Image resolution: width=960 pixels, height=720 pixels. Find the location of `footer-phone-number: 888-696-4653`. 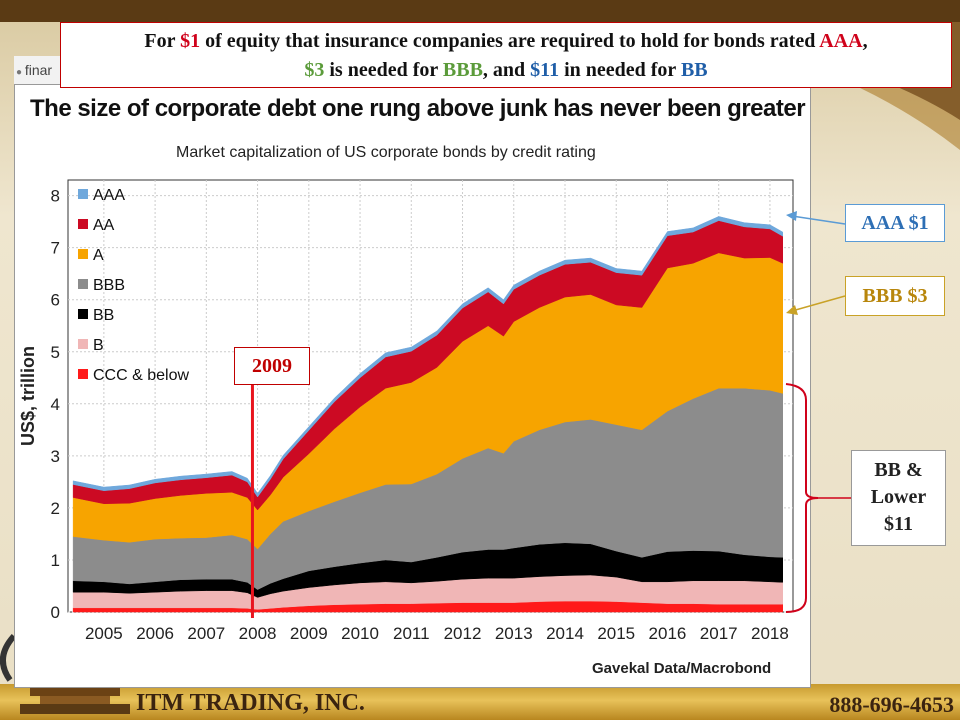

footer-phone-number: 888-696-4653 is located at coordinates (891, 704).